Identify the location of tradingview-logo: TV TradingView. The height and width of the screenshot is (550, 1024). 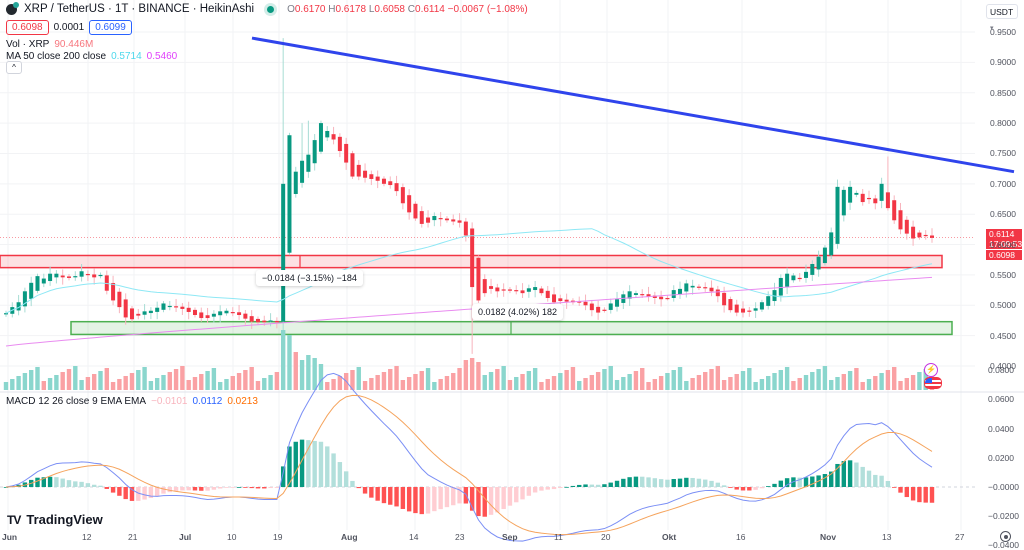
(55, 519).